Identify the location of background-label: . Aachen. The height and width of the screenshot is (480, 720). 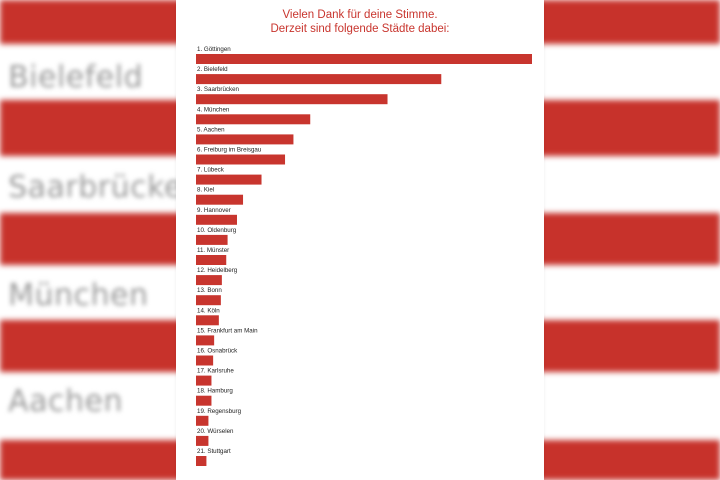
(61, 401).